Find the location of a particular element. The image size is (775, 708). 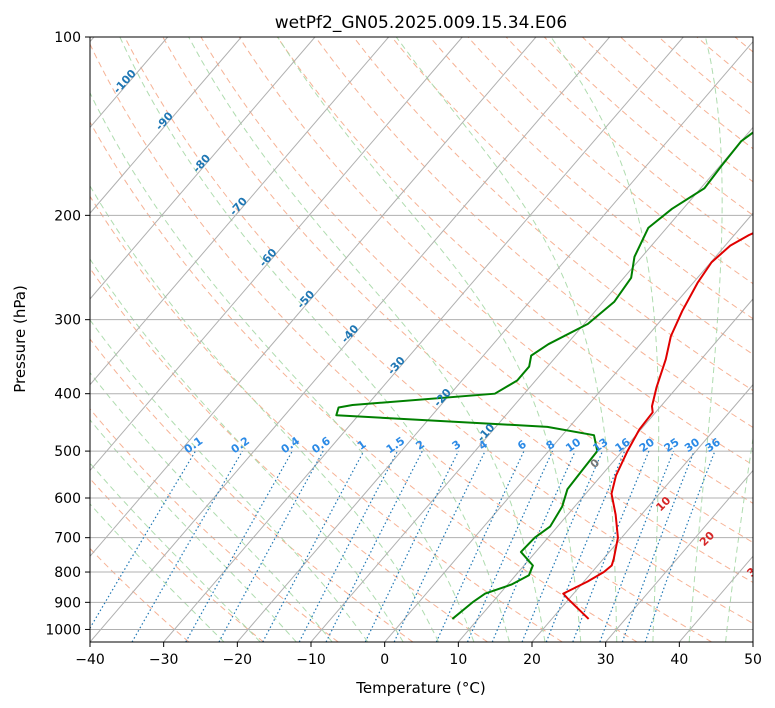

y-tick-label: 400 is located at coordinates (67, 395).